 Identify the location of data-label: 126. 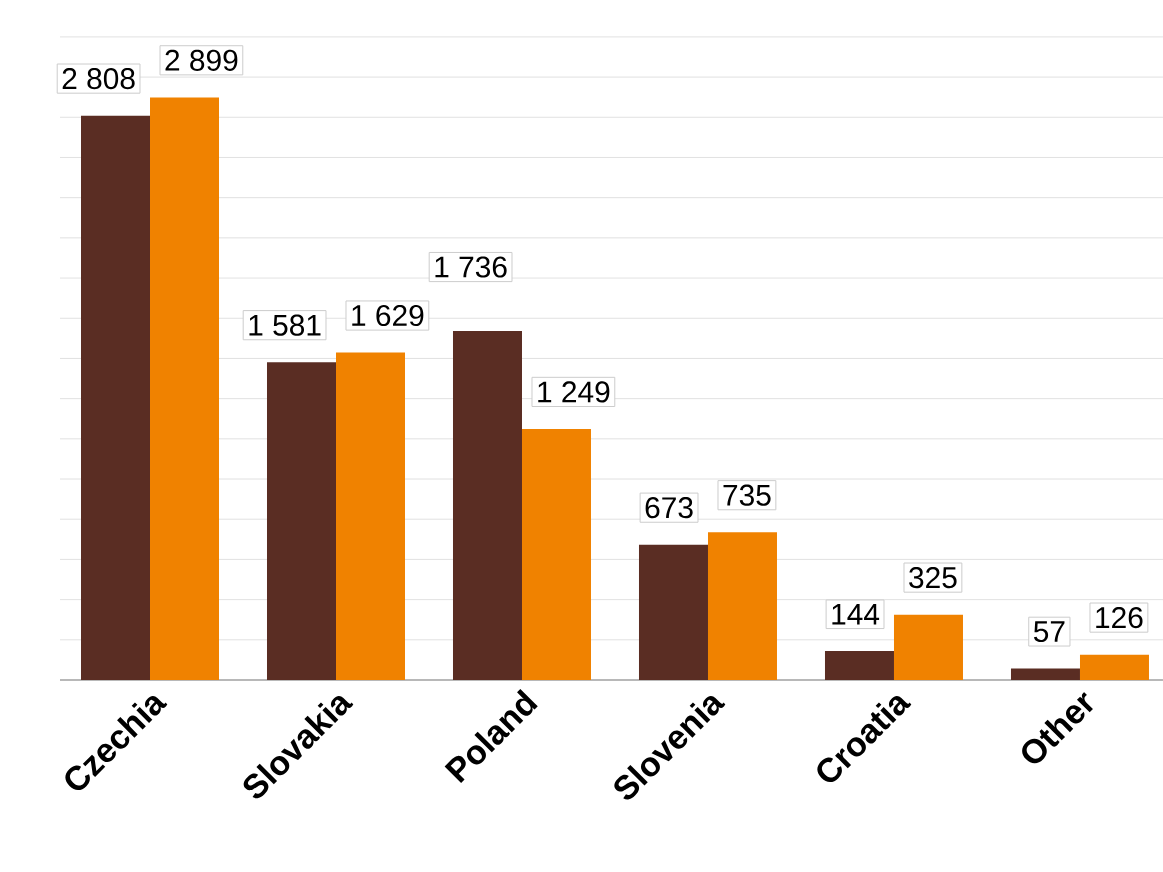
(1119, 618).